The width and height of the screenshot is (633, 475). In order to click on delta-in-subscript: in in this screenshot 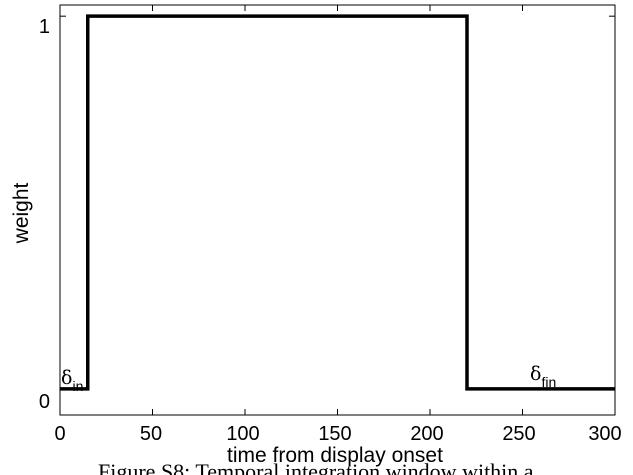, I will do `click(77, 386)`.